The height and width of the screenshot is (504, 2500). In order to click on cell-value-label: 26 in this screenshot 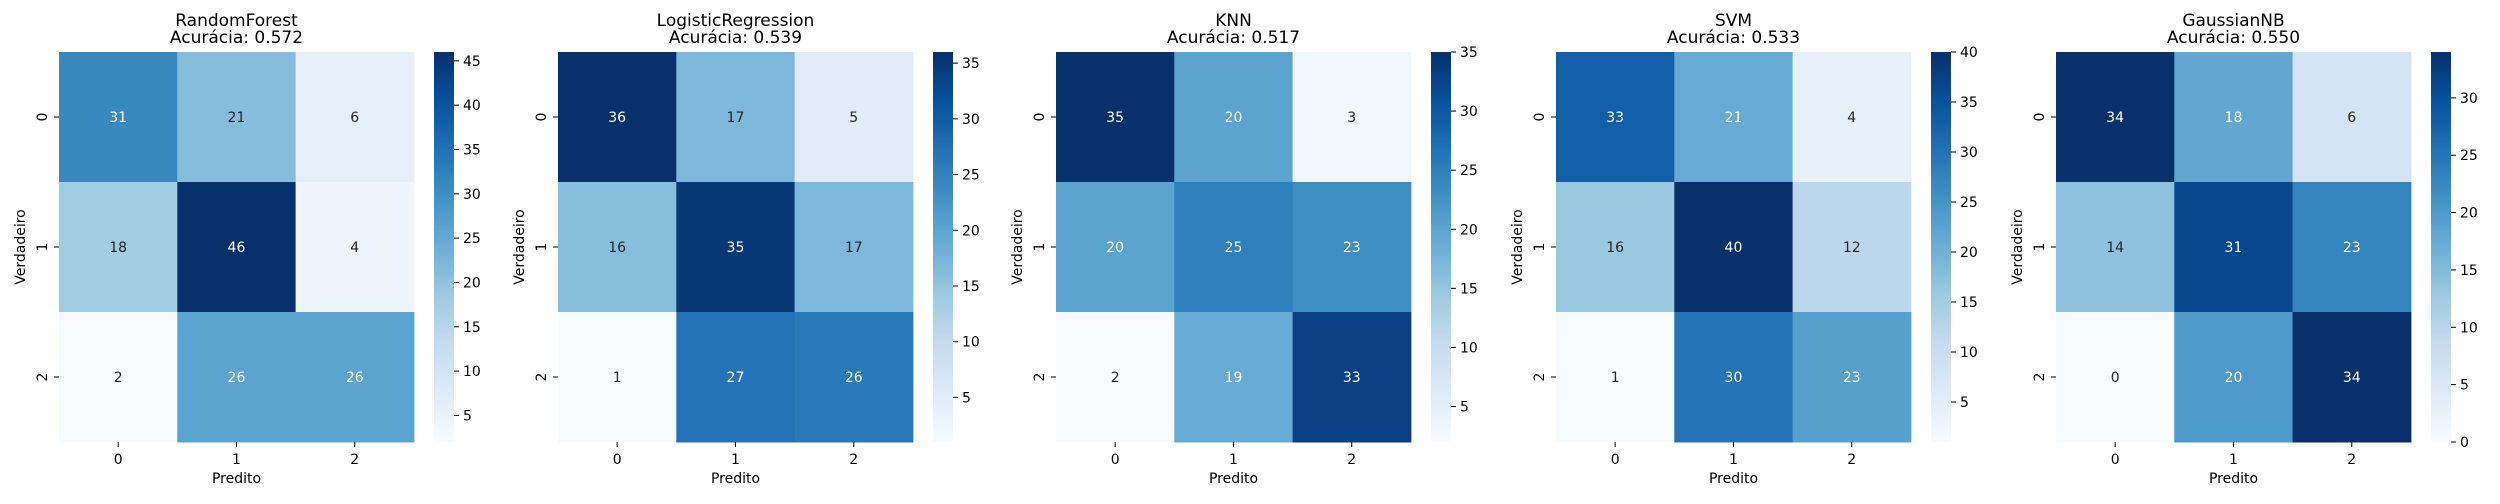, I will do `click(237, 378)`.